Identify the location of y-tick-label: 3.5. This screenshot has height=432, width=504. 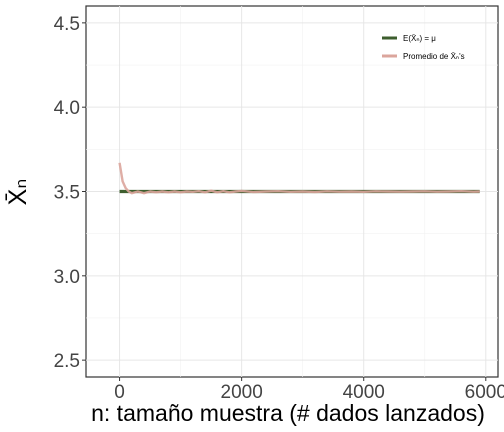
(67, 193).